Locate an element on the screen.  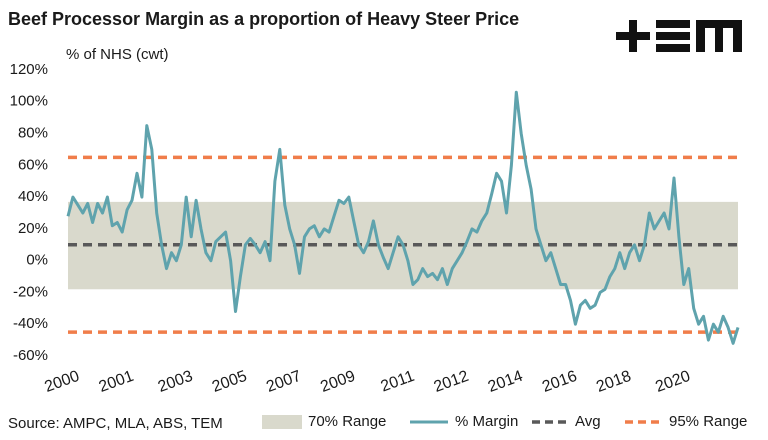
y-tick-label: 80% is located at coordinates (33, 133).